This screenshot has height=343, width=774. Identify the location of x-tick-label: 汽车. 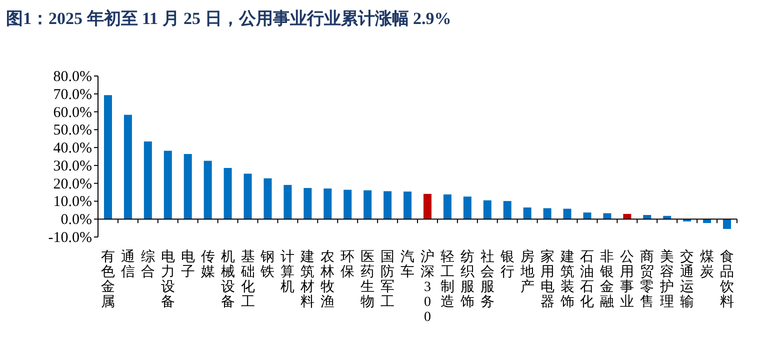
(407, 264).